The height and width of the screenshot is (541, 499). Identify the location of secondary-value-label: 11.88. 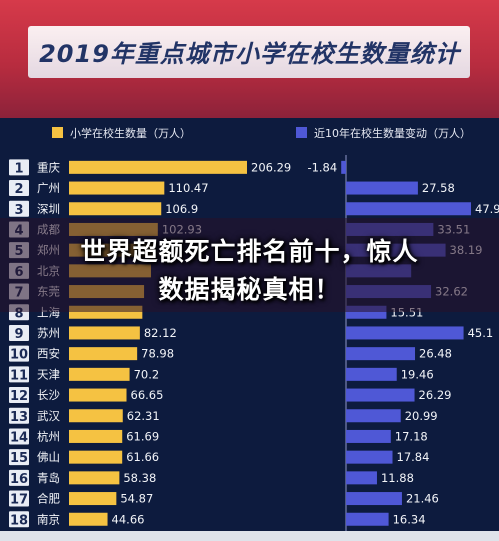
(397, 478).